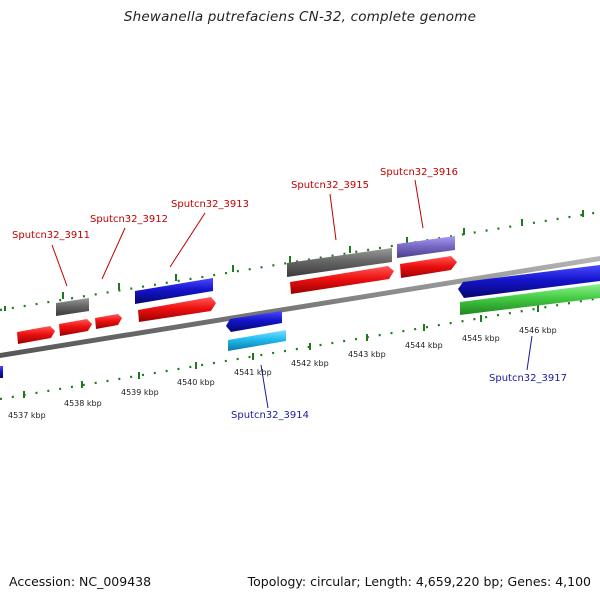 The width and height of the screenshot is (600, 600). Describe the element at coordinates (210, 204) in the screenshot. I see `gene-label: Sputcn32_3913` at that location.